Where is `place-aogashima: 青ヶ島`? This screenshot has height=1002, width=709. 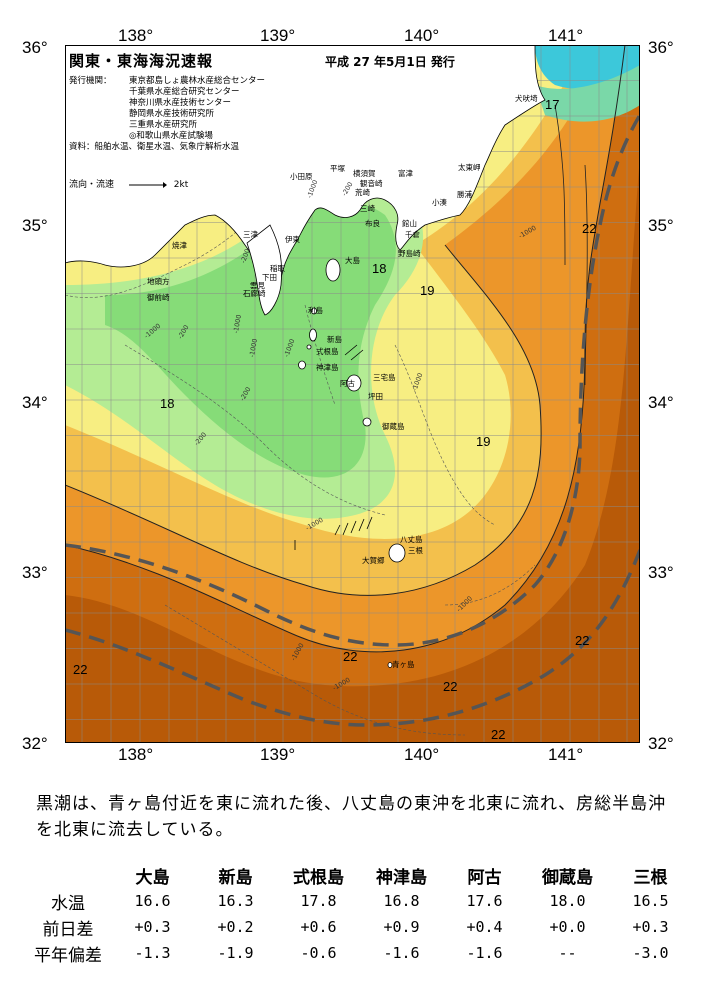 place-aogashima: 青ヶ島 is located at coordinates (403, 664).